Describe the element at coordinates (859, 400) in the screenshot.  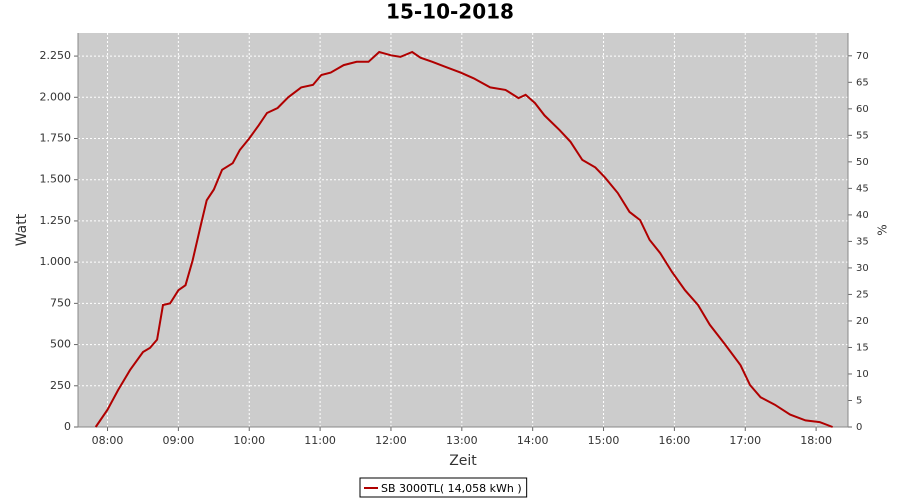
I see `y2-tick-label: 5` at that location.